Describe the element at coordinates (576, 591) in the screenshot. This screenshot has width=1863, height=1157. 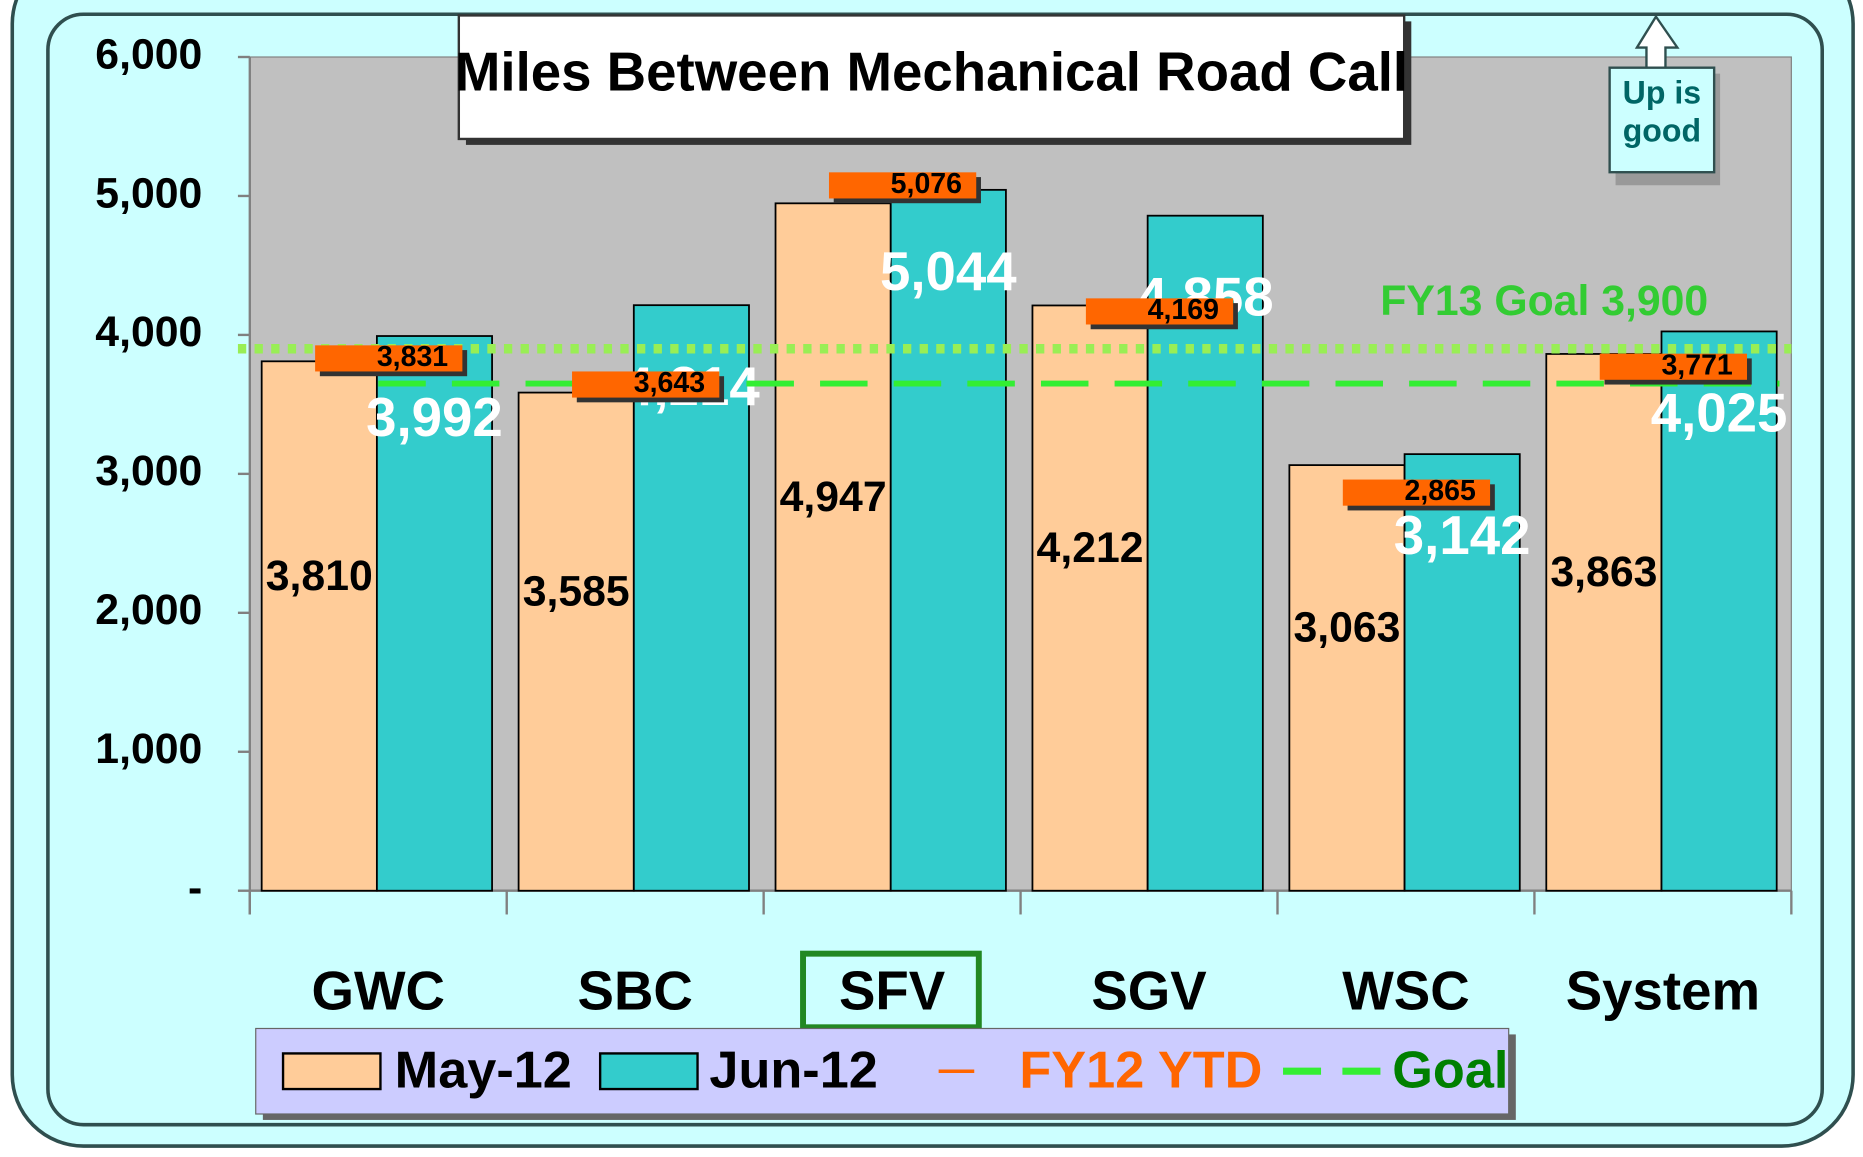
I see `data-label: 3,585` at that location.